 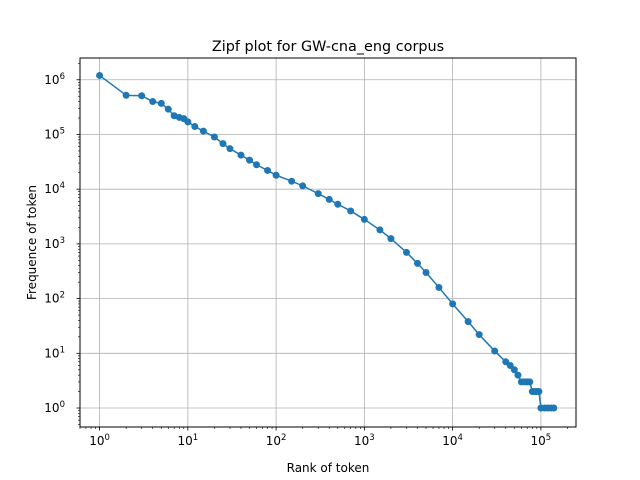 I want to click on y-tick-exponent: 2, so click(x=62, y=296).